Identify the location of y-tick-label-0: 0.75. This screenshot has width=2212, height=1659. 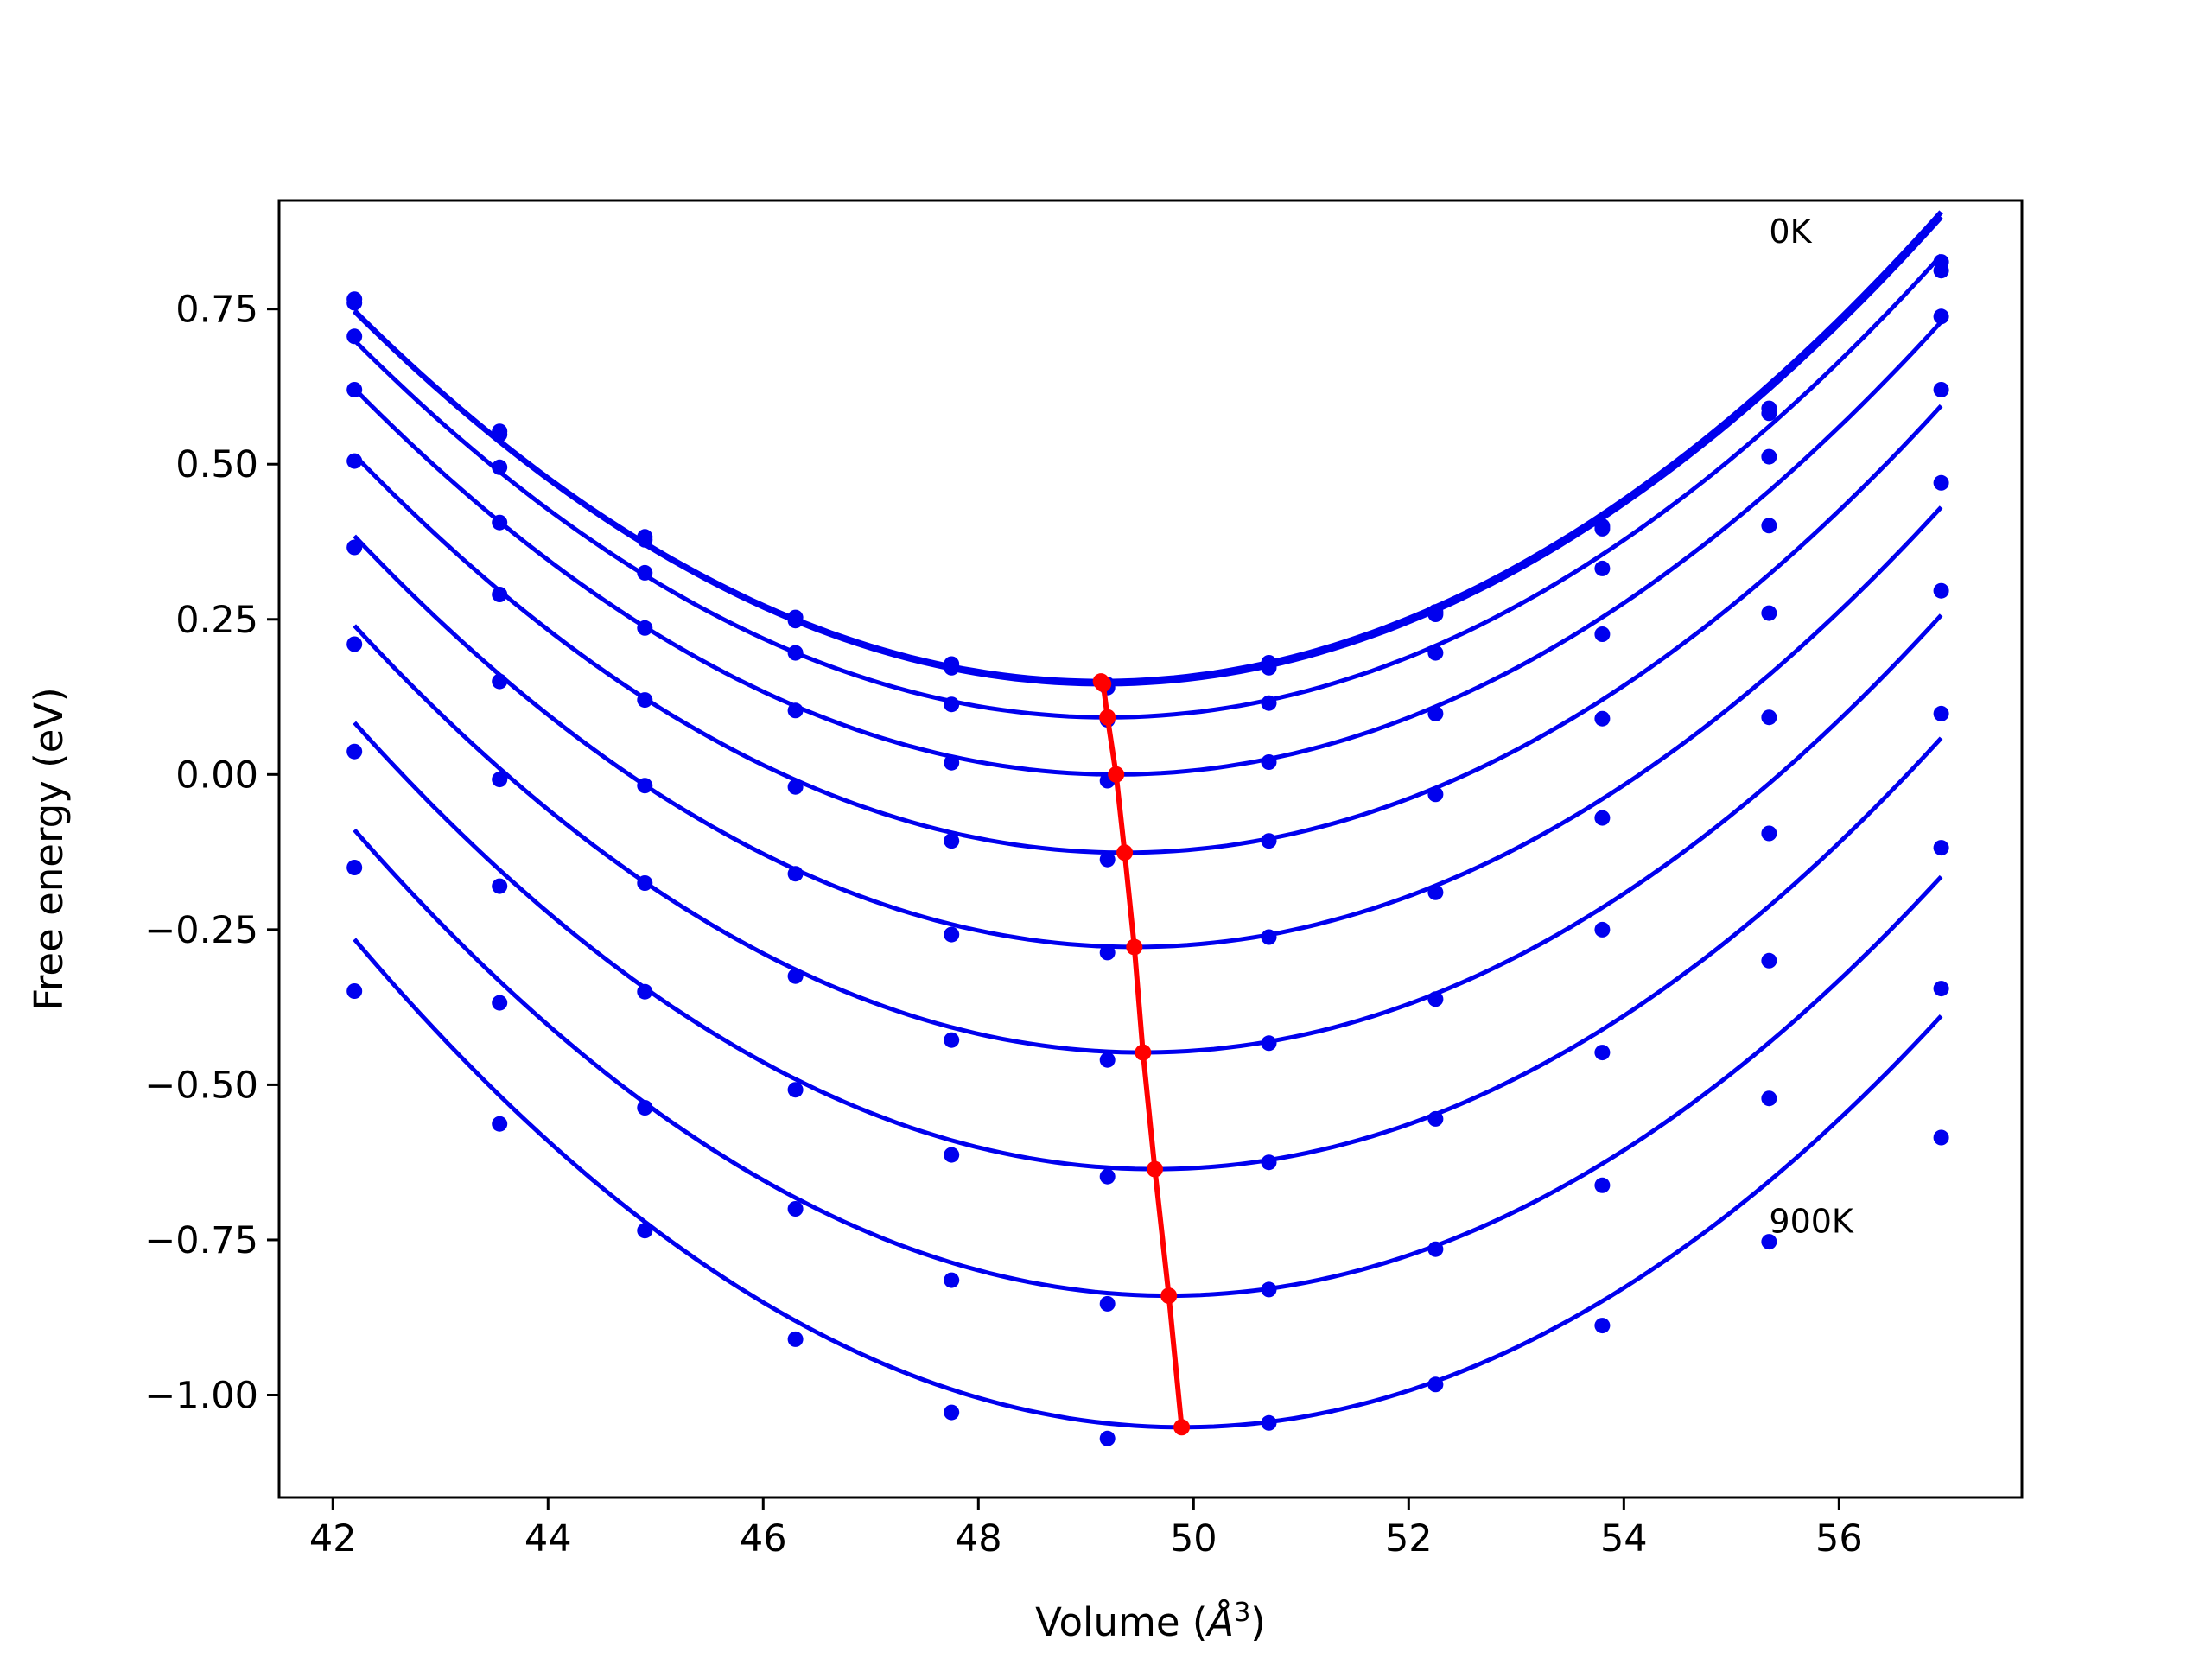
(216, 310).